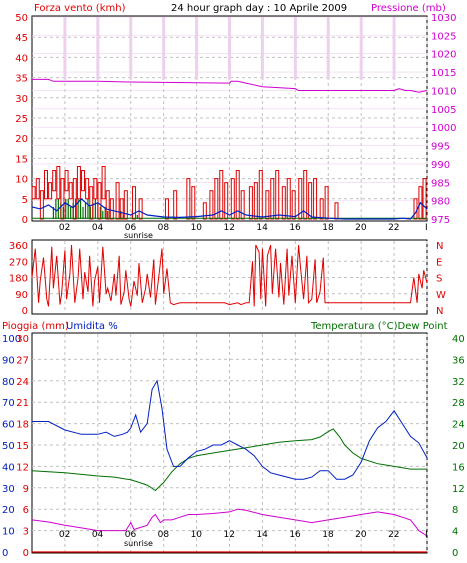 The width and height of the screenshot is (467, 563). What do you see at coordinates (21, 180) in the screenshot?
I see `wind-y-tick: 10` at bounding box center [21, 180].